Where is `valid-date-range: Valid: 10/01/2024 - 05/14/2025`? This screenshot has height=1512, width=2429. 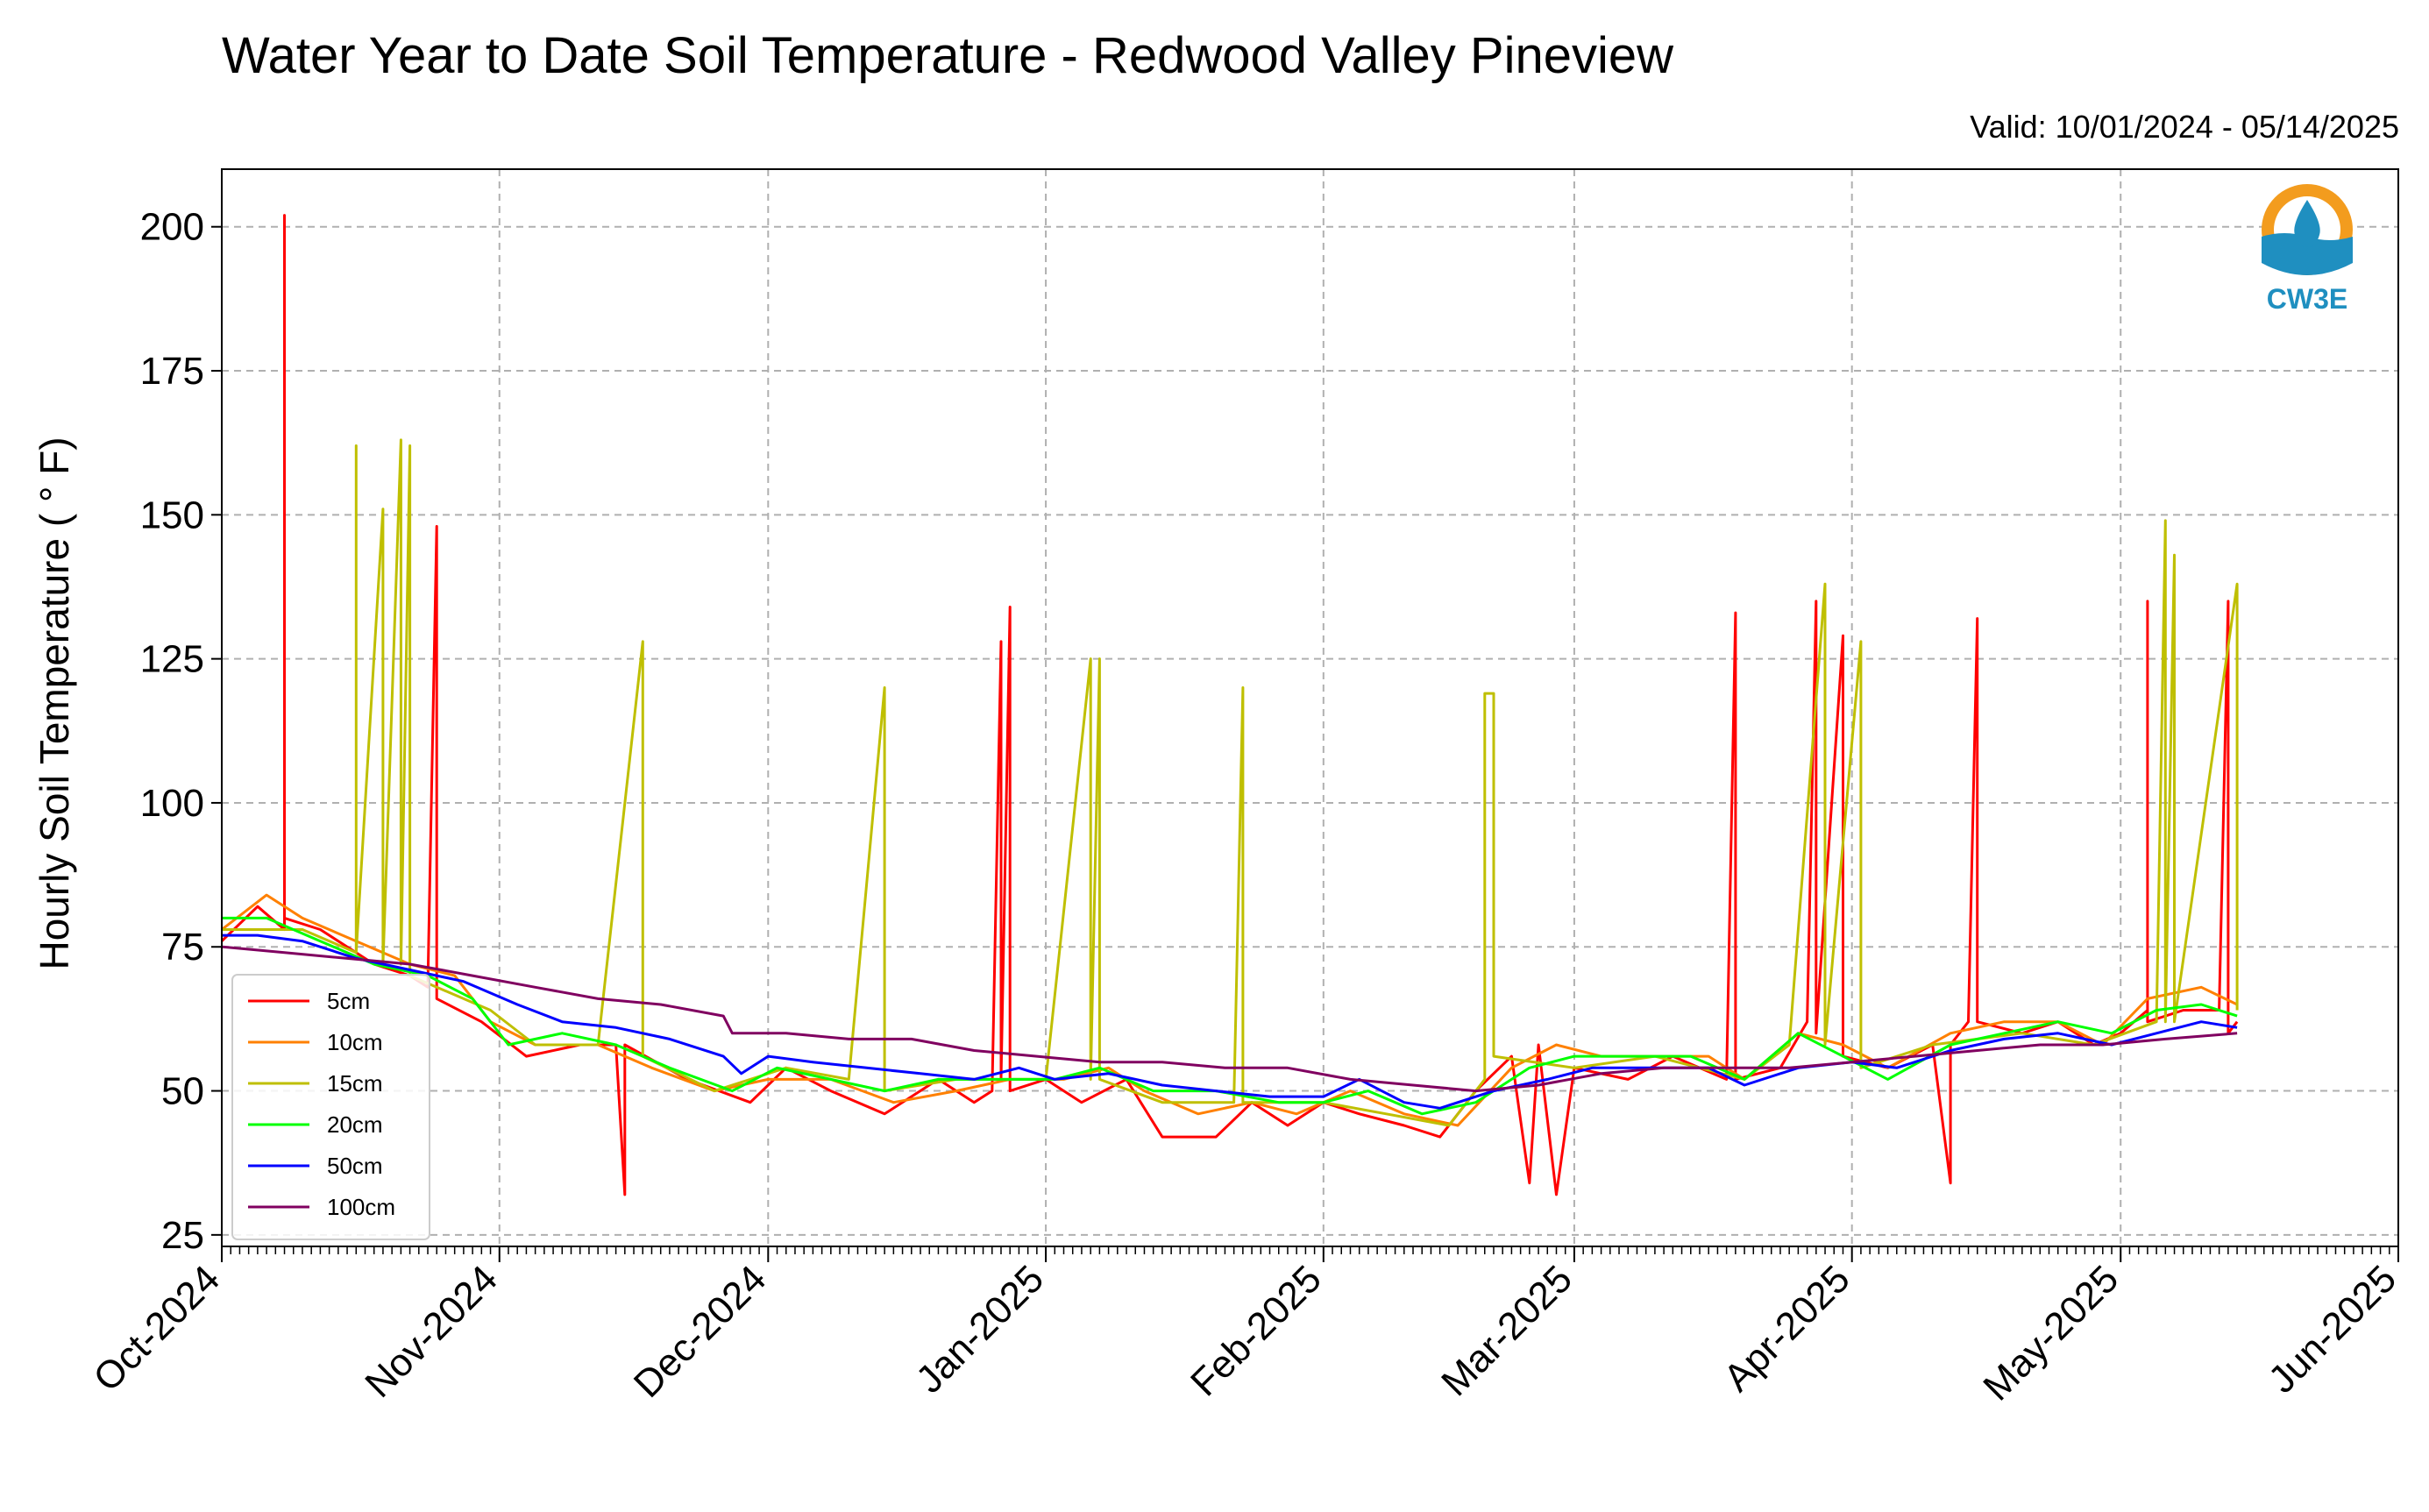 valid-date-range: Valid: 10/01/2024 - 05/14/2025 is located at coordinates (2185, 127).